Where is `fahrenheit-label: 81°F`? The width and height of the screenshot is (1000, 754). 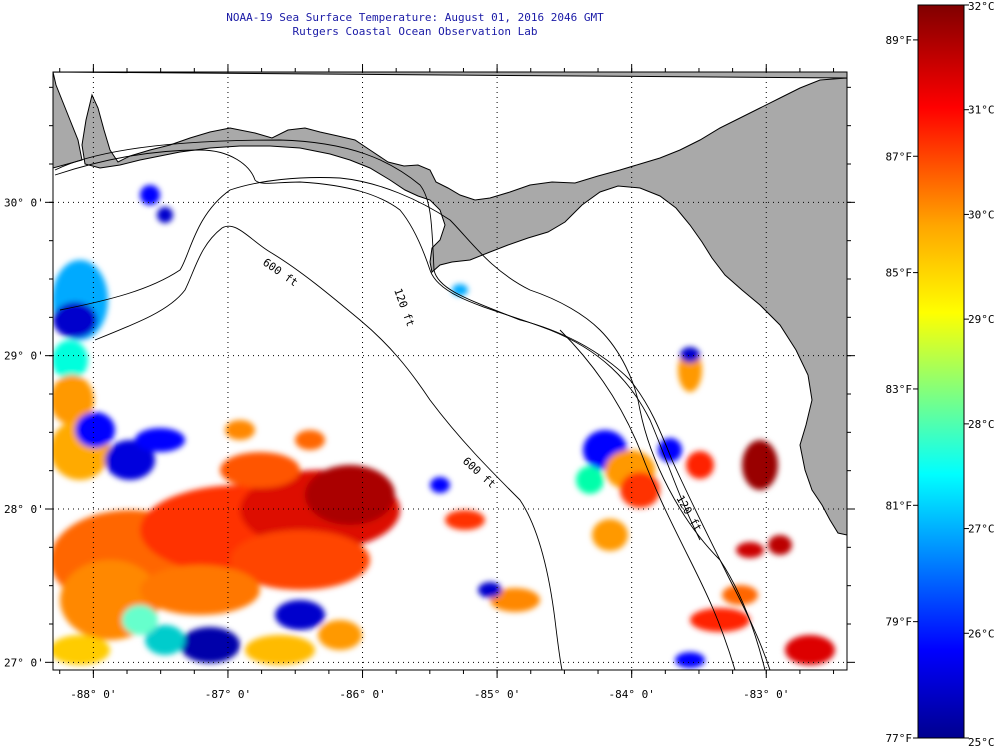
fahrenheit-label: 81°F is located at coordinates (899, 505).